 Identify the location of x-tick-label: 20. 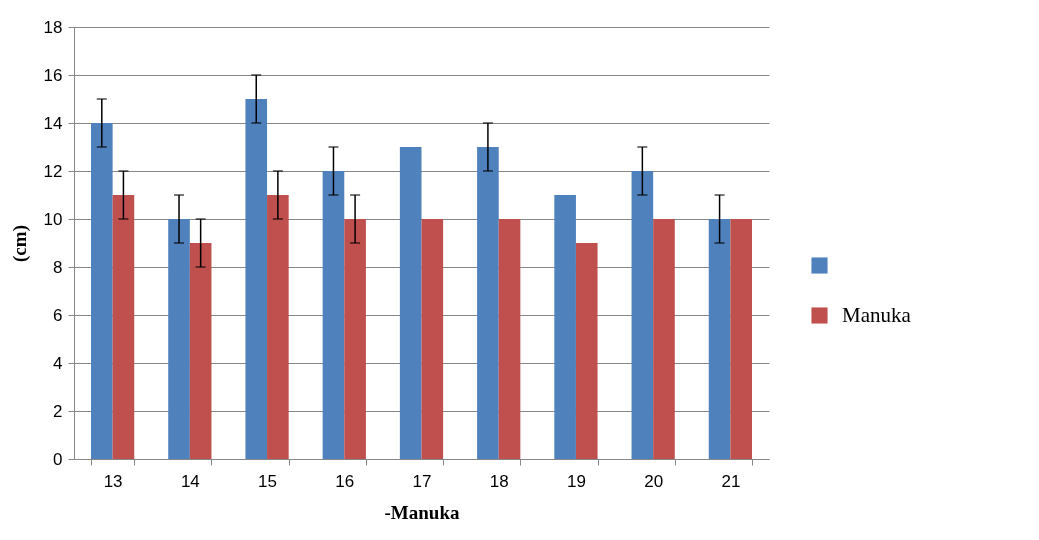
(654, 481).